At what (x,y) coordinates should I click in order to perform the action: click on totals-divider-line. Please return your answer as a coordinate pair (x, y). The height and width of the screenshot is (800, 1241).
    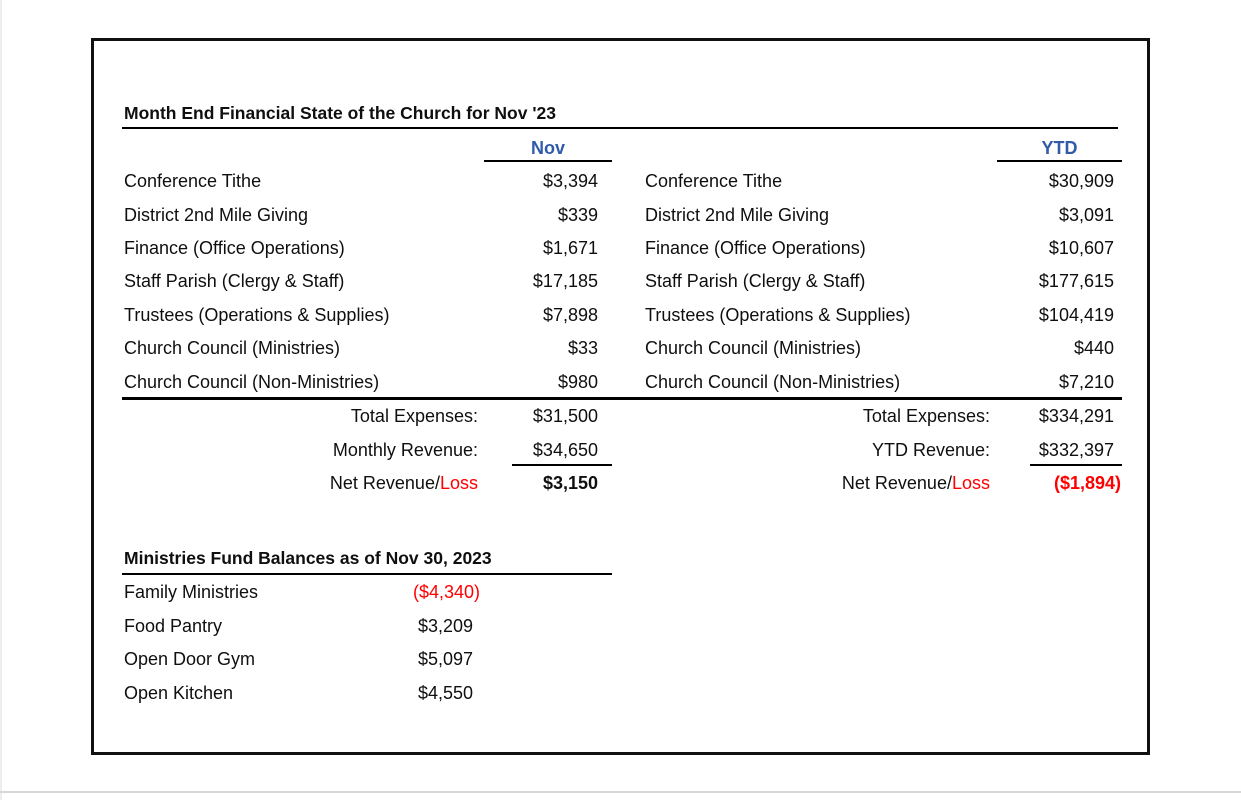
    Looking at the image, I should click on (622, 398).